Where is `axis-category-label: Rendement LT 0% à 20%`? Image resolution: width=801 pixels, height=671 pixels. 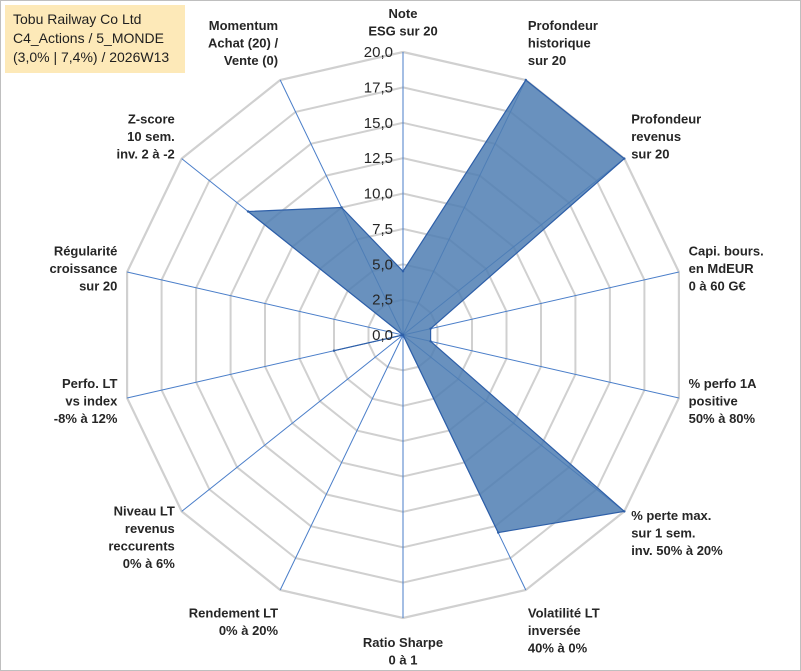
axis-category-label: Rendement LT 0% à 20% is located at coordinates (234, 622).